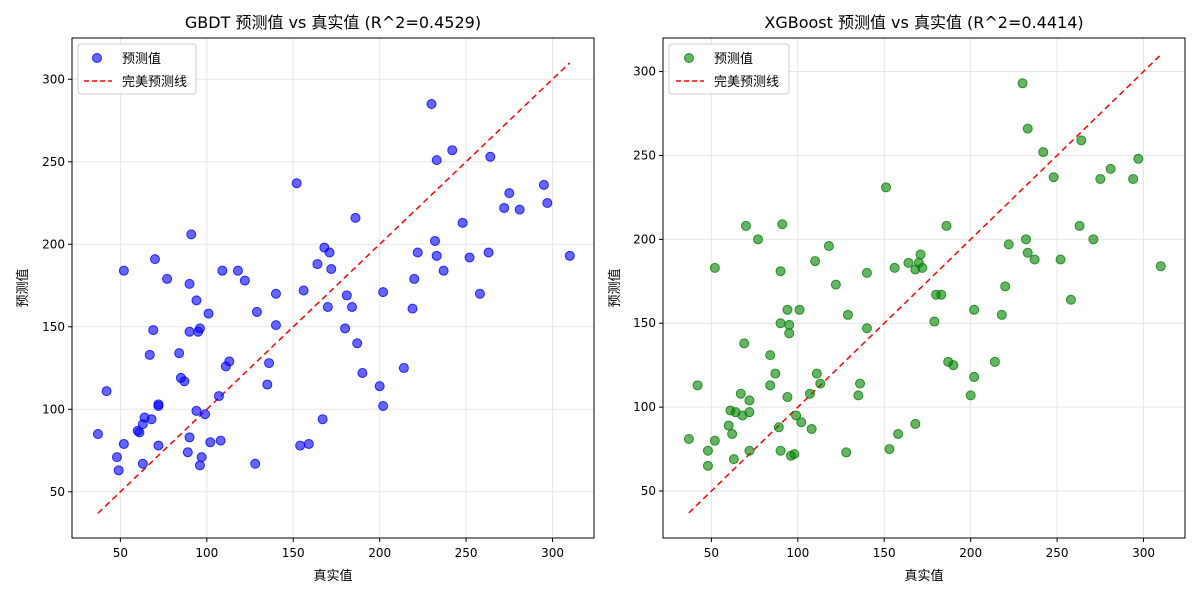 This screenshot has height=604, width=1200. I want to click on xgboost-y-tick-label: 150, so click(644, 323).